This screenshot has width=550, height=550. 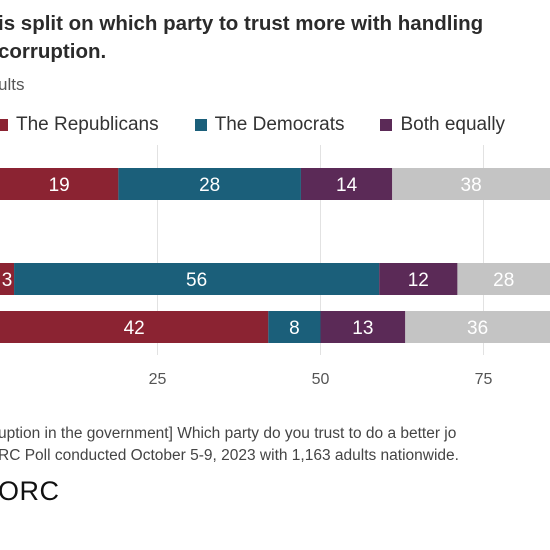 I want to click on data-label-r1-s1: 19, so click(x=59, y=185).